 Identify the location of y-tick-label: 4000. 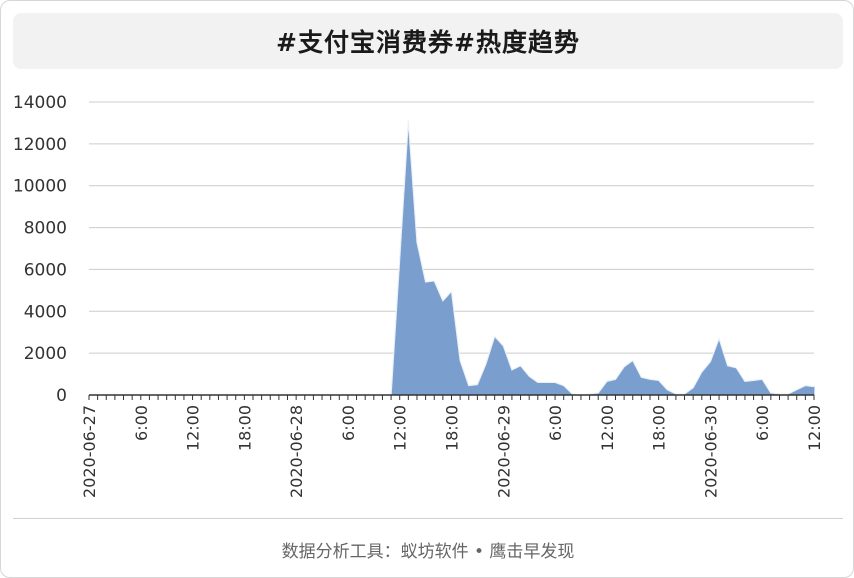
(45, 312).